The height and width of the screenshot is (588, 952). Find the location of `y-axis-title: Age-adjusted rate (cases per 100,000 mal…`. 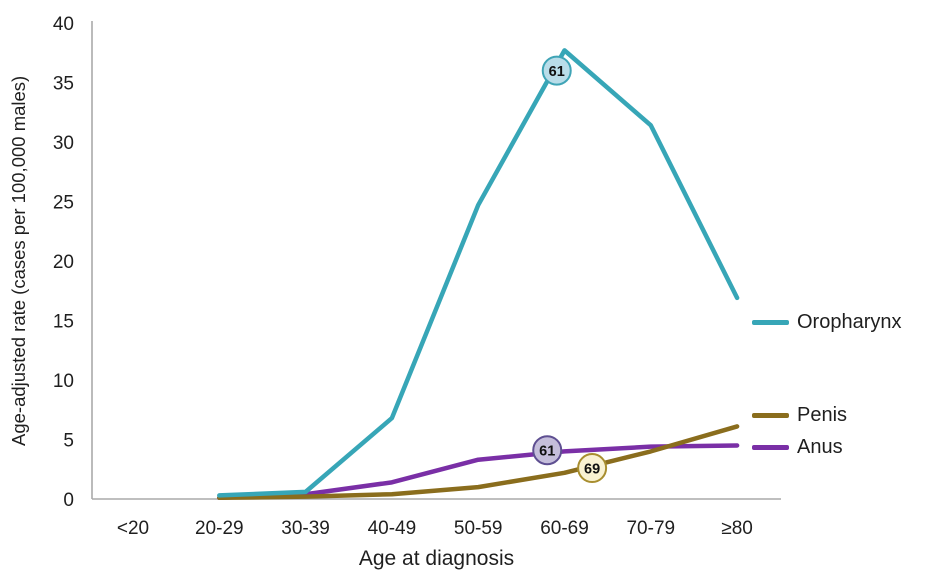

y-axis-title: Age-adjusted rate (cases per 100,000 mal… is located at coordinates (18, 261).